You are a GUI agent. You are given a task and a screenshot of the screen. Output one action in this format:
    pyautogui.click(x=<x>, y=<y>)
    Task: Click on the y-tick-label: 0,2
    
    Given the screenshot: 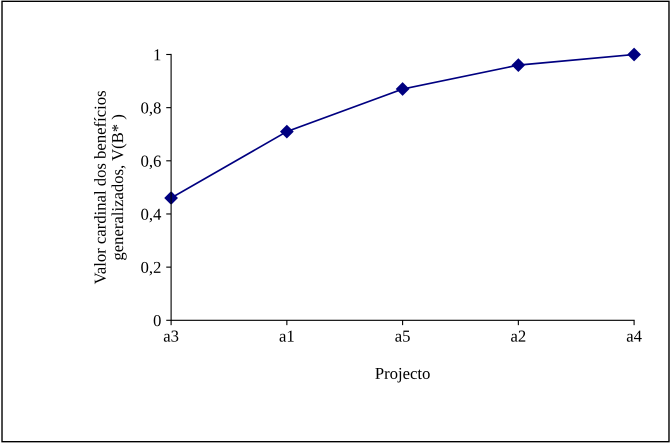 What is the action you would take?
    pyautogui.click(x=150, y=269)
    